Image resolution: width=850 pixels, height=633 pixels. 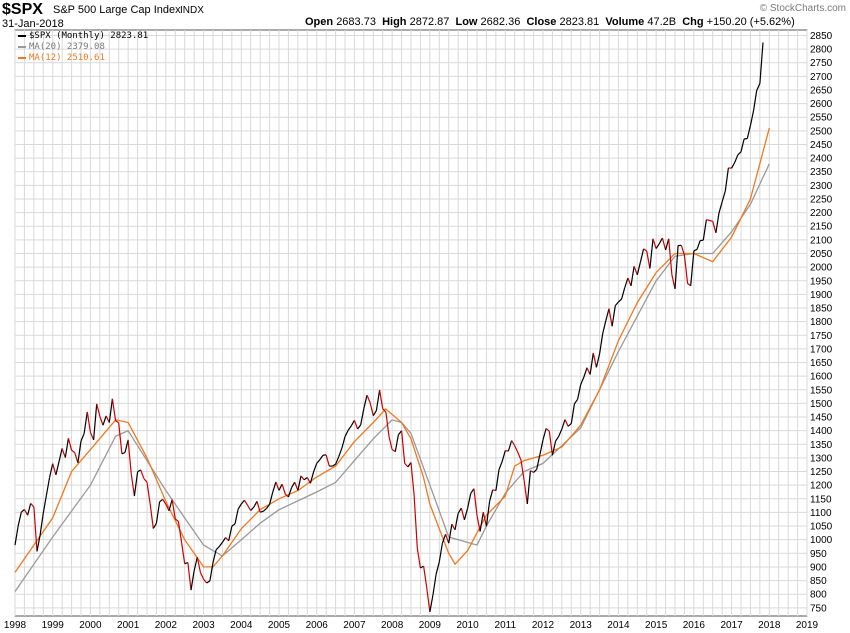 What do you see at coordinates (821, 254) in the screenshot?
I see `y-tick-label: 2050` at bounding box center [821, 254].